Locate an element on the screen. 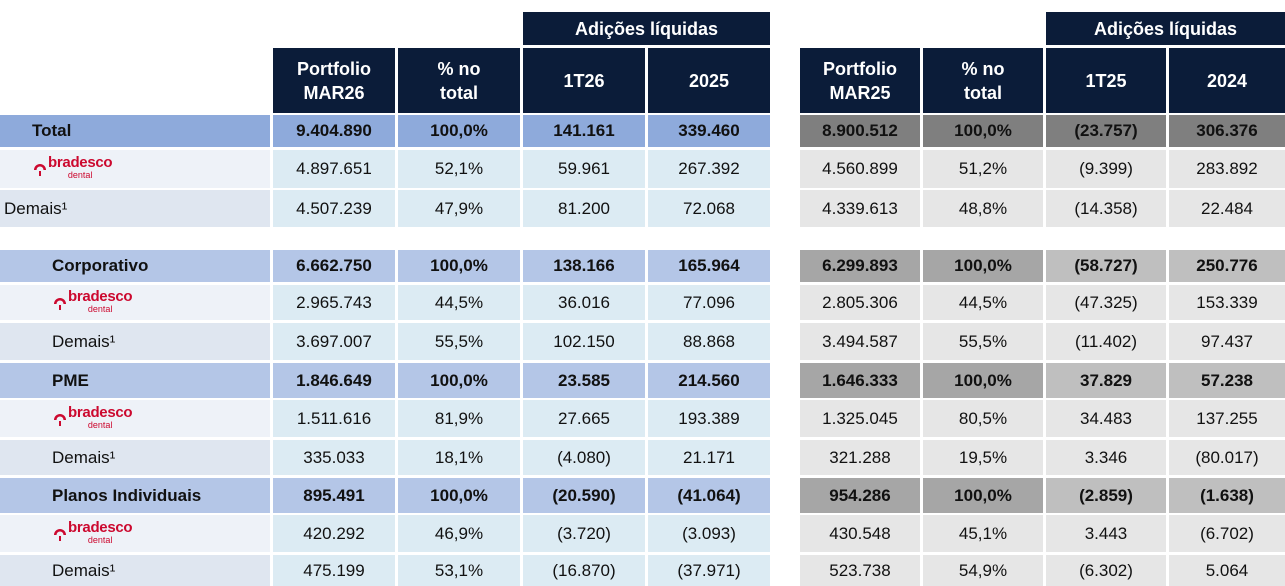 This screenshot has height=586, width=1285. value-cell: (16.870) is located at coordinates (584, 570).